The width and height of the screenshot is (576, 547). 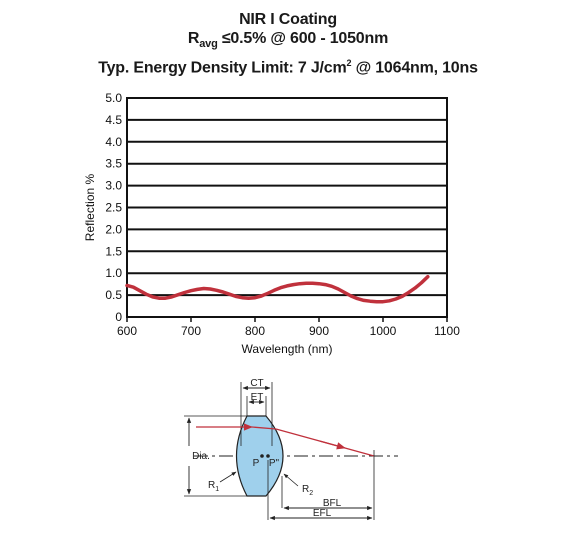 I want to click on lens-body, so click(x=259, y=456).